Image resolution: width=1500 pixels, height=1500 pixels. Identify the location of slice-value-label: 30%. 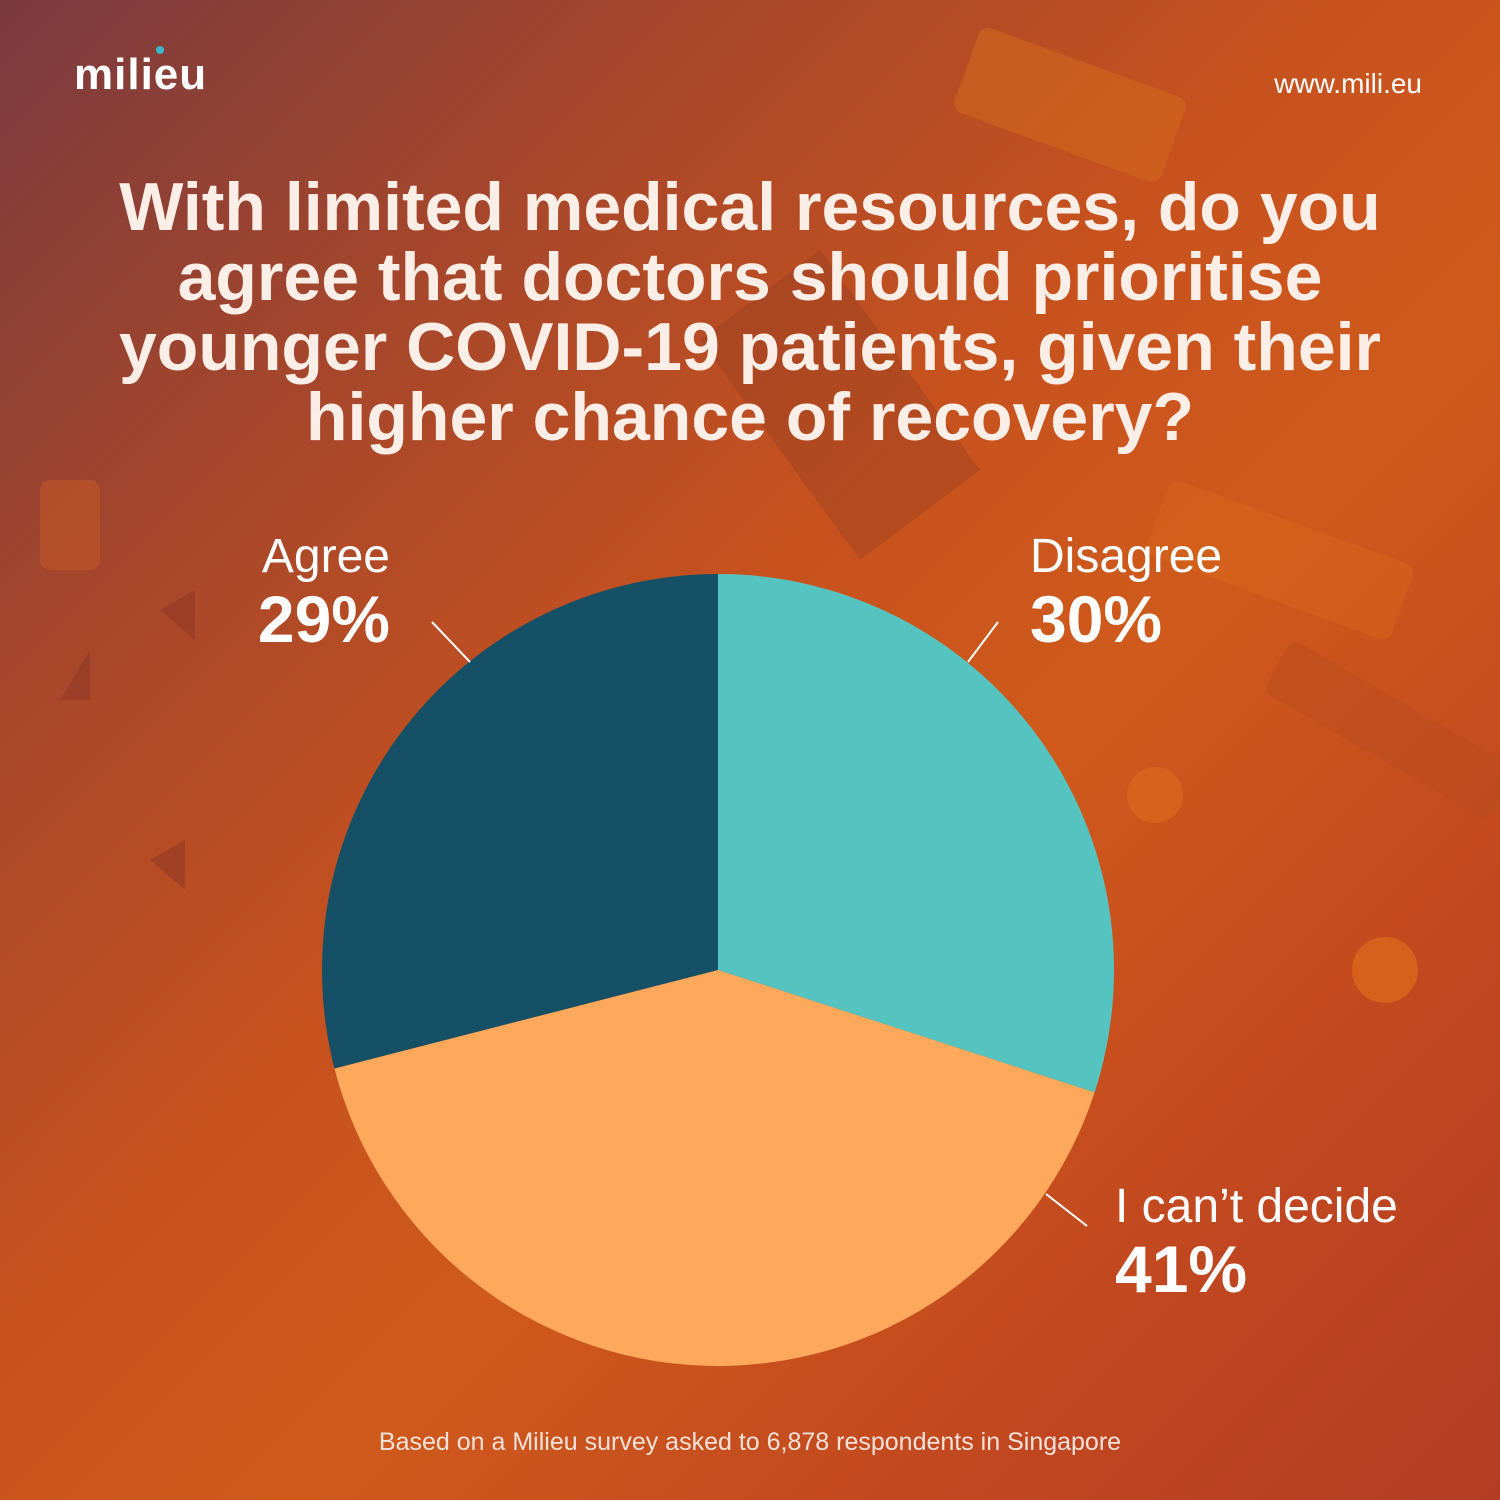
(1096, 619).